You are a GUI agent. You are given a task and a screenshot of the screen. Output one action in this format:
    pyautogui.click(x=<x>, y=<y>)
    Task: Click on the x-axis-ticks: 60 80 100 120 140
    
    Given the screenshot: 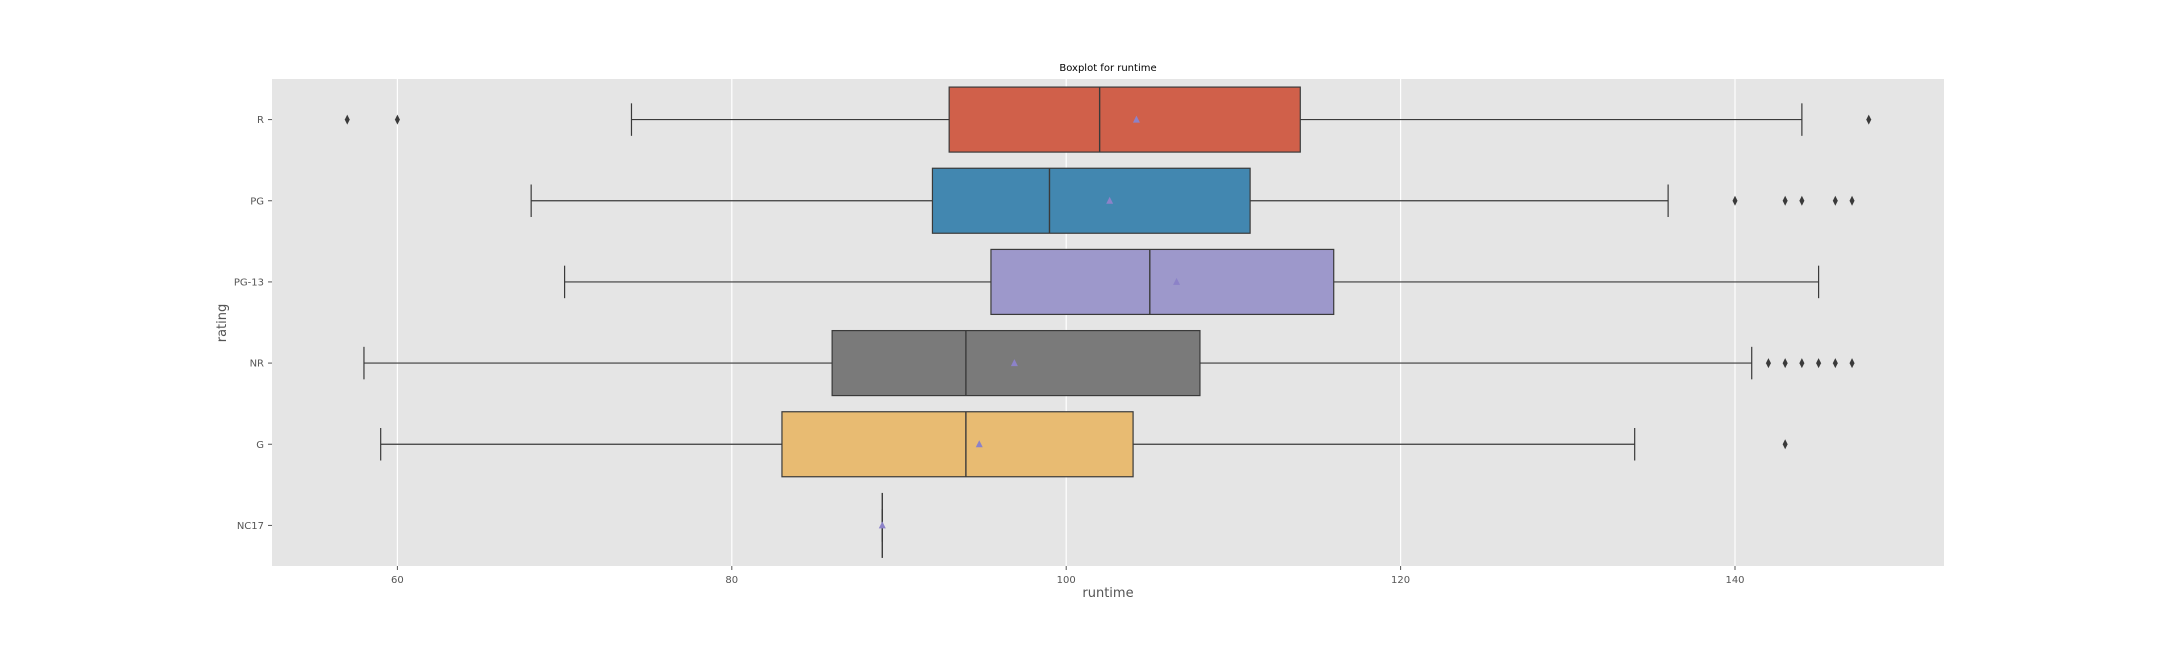 What is the action you would take?
    pyautogui.click(x=1068, y=576)
    